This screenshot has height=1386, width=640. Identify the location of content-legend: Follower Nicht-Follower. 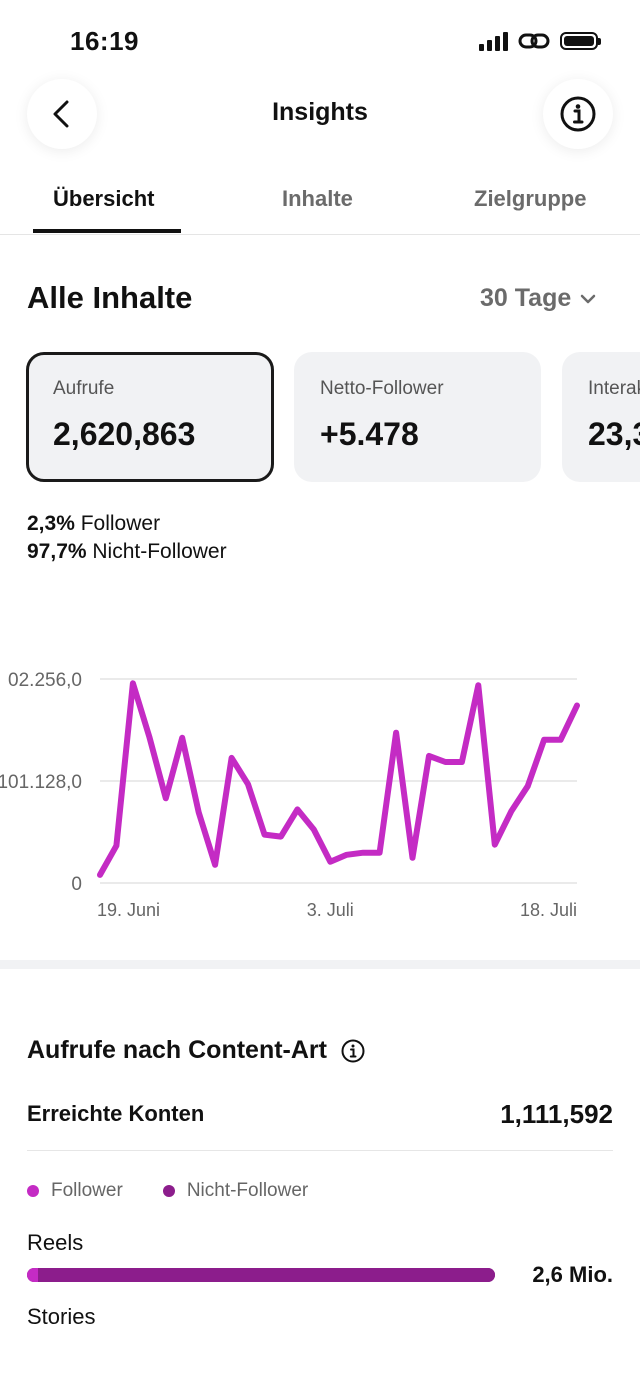
(167, 1191).